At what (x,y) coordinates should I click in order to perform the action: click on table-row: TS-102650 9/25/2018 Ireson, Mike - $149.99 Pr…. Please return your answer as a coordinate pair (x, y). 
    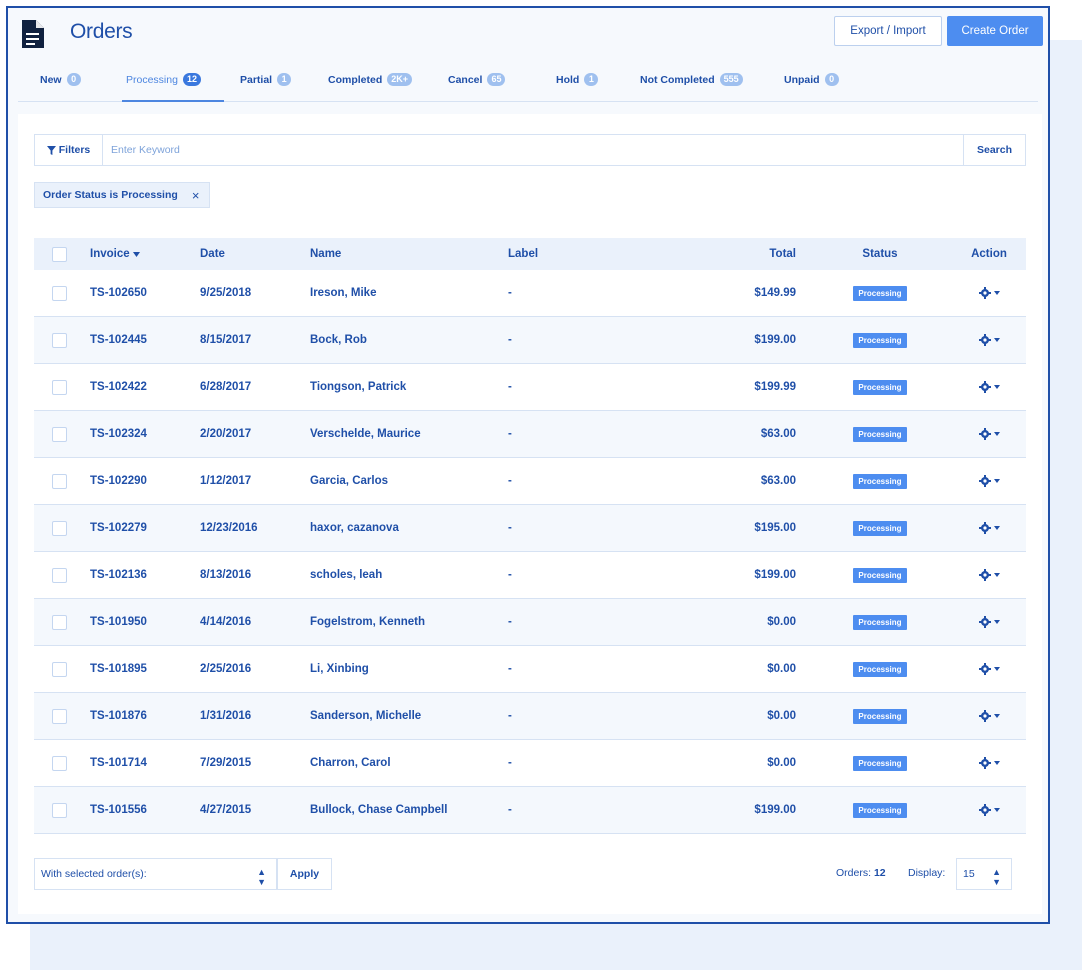
    Looking at the image, I should click on (530, 293).